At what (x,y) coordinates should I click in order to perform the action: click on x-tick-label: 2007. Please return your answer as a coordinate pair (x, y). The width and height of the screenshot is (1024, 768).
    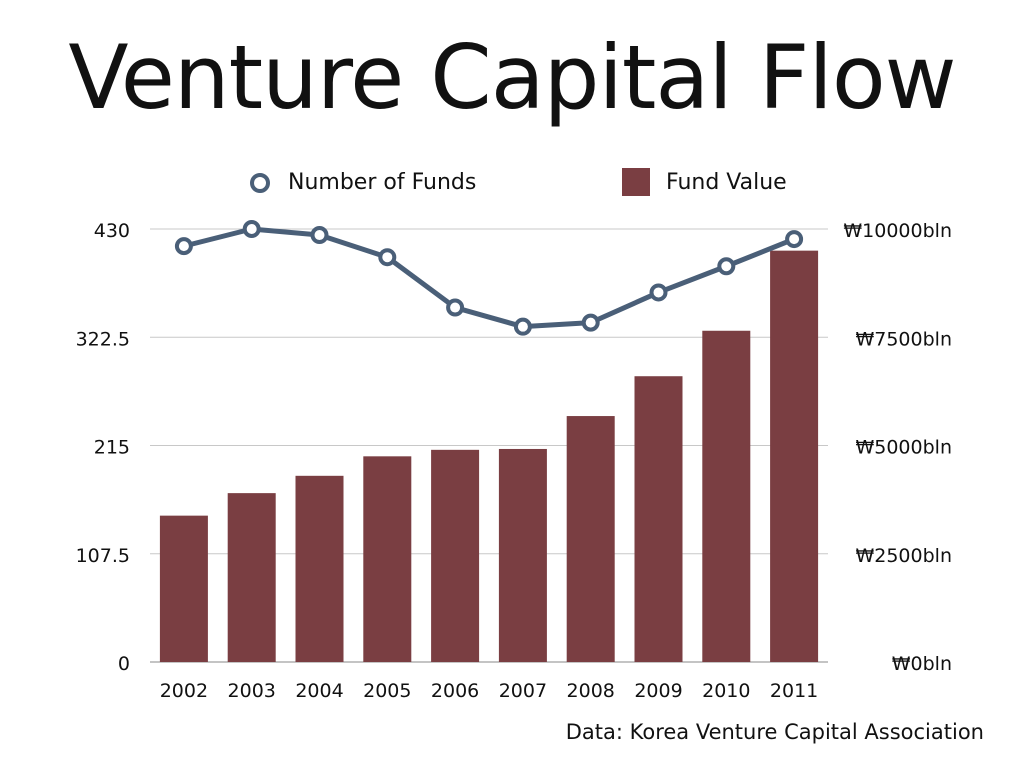
    Looking at the image, I should click on (523, 691).